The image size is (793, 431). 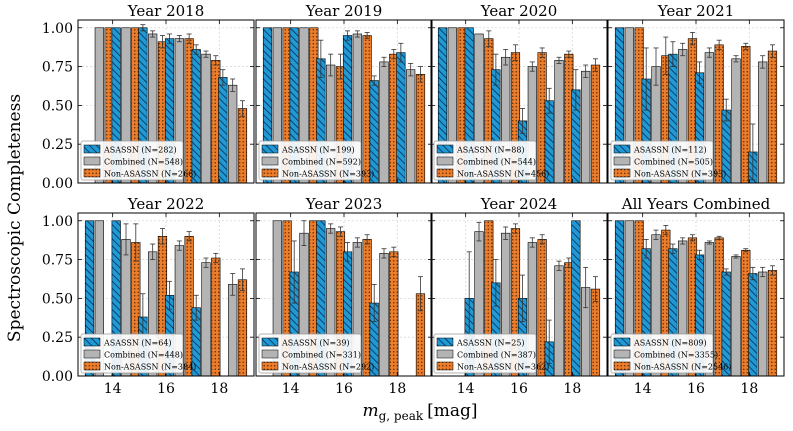 I want to click on legend-label: Non-ASASSN (N=2546), so click(x=682, y=367).